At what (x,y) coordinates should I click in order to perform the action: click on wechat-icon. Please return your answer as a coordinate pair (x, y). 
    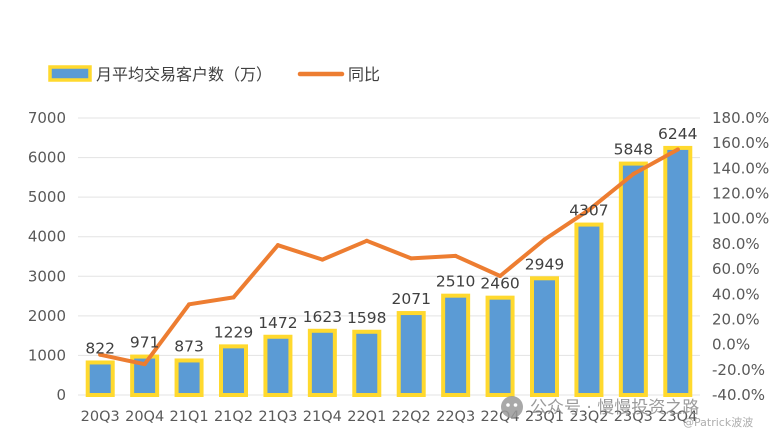
    Looking at the image, I should click on (512, 407).